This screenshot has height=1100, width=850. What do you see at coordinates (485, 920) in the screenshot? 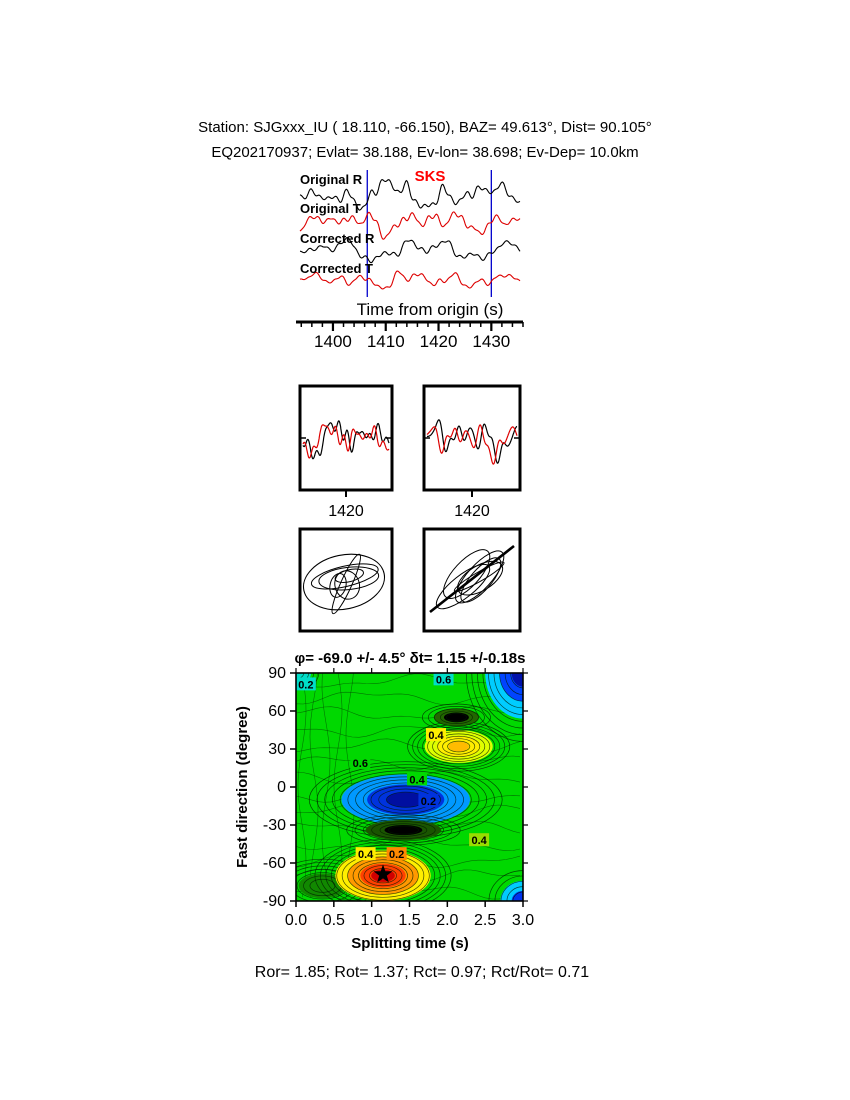
I see `svg-text: 2.5` at bounding box center [485, 920].